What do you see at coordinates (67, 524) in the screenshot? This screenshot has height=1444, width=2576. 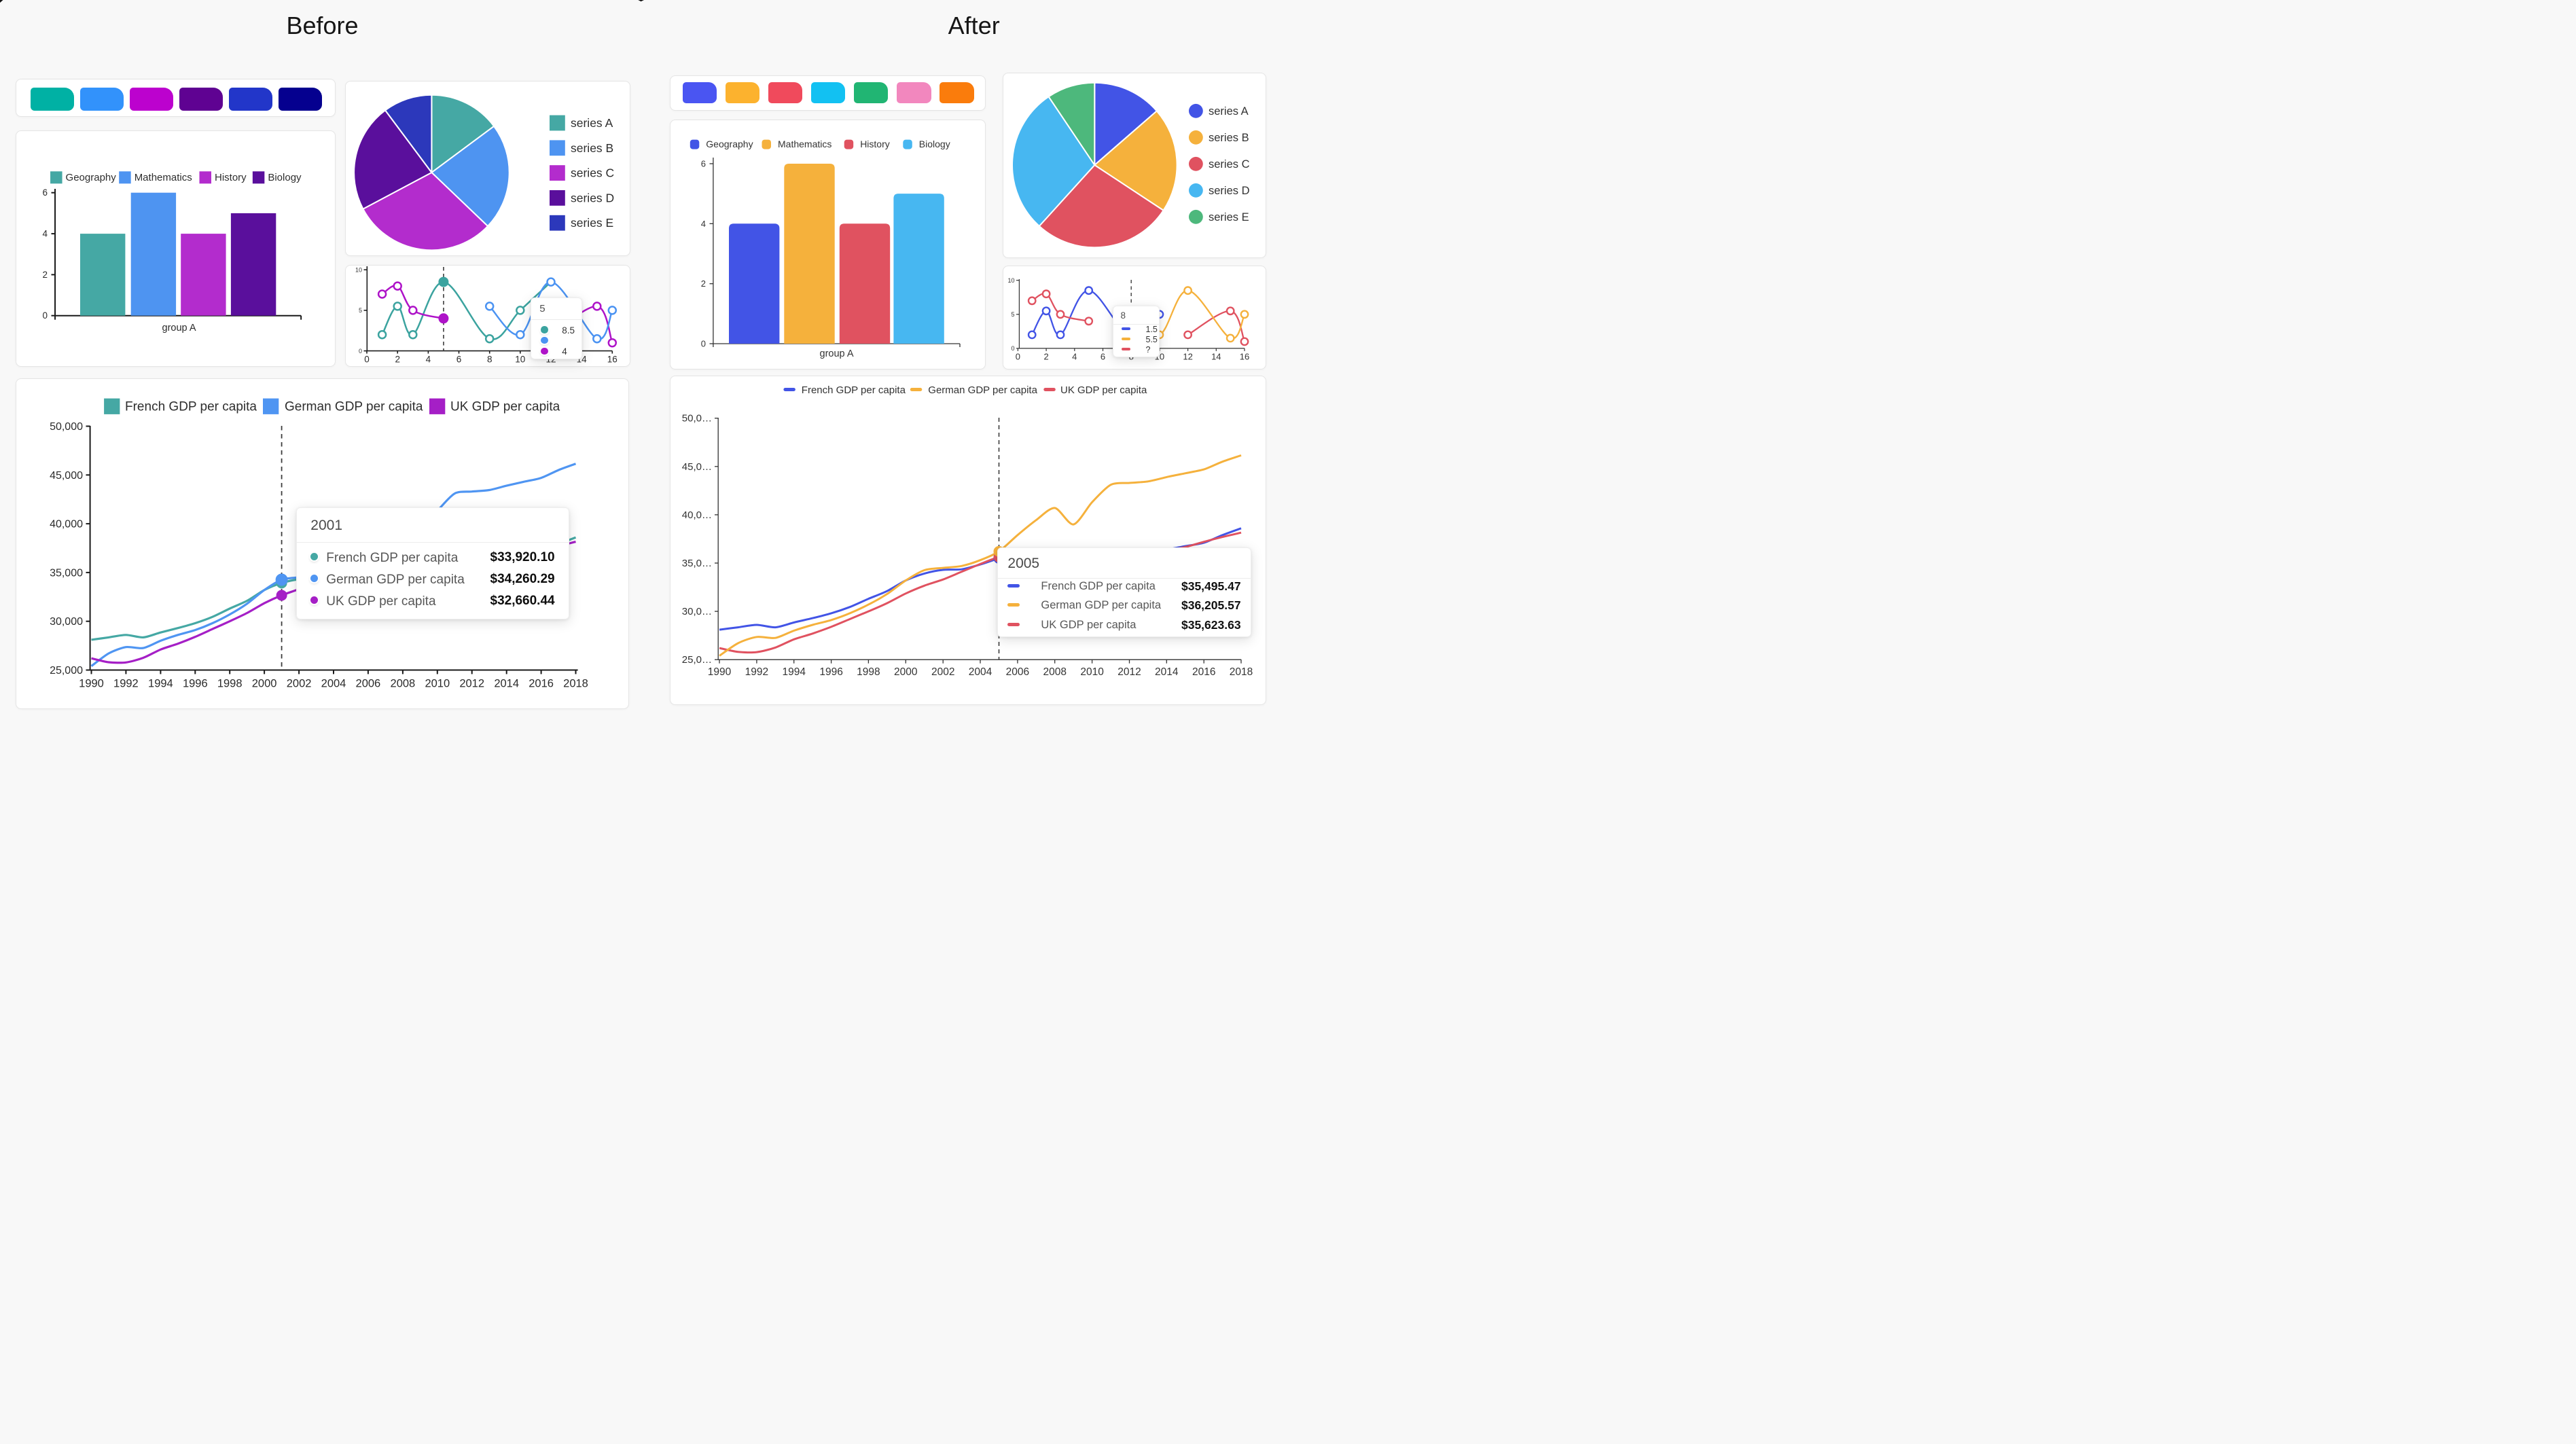 I see `svg-text: 40,000` at bounding box center [67, 524].